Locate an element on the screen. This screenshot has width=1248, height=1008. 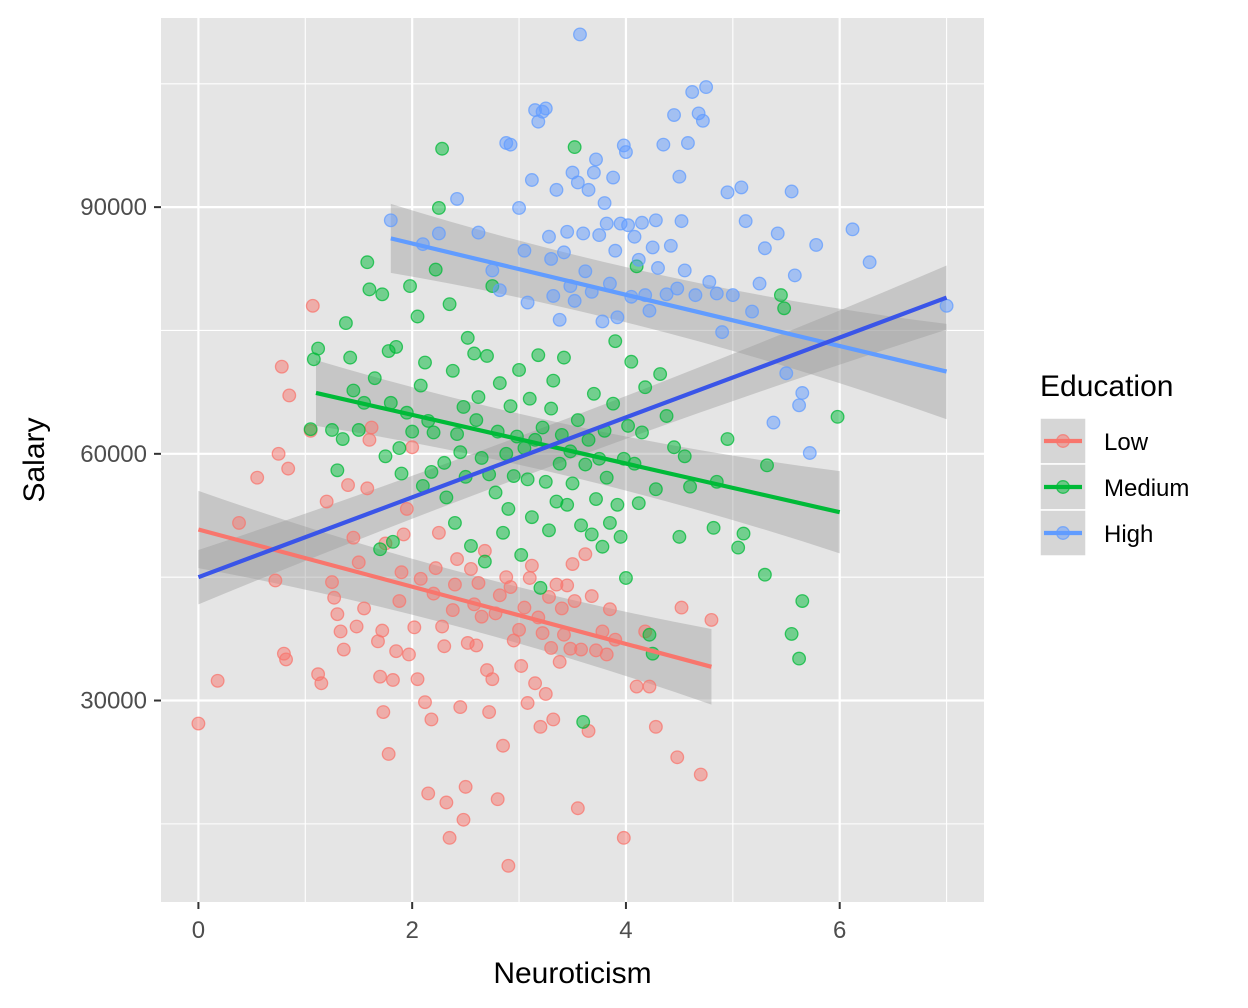
y-tick-label: 90000 is located at coordinates (113, 207).